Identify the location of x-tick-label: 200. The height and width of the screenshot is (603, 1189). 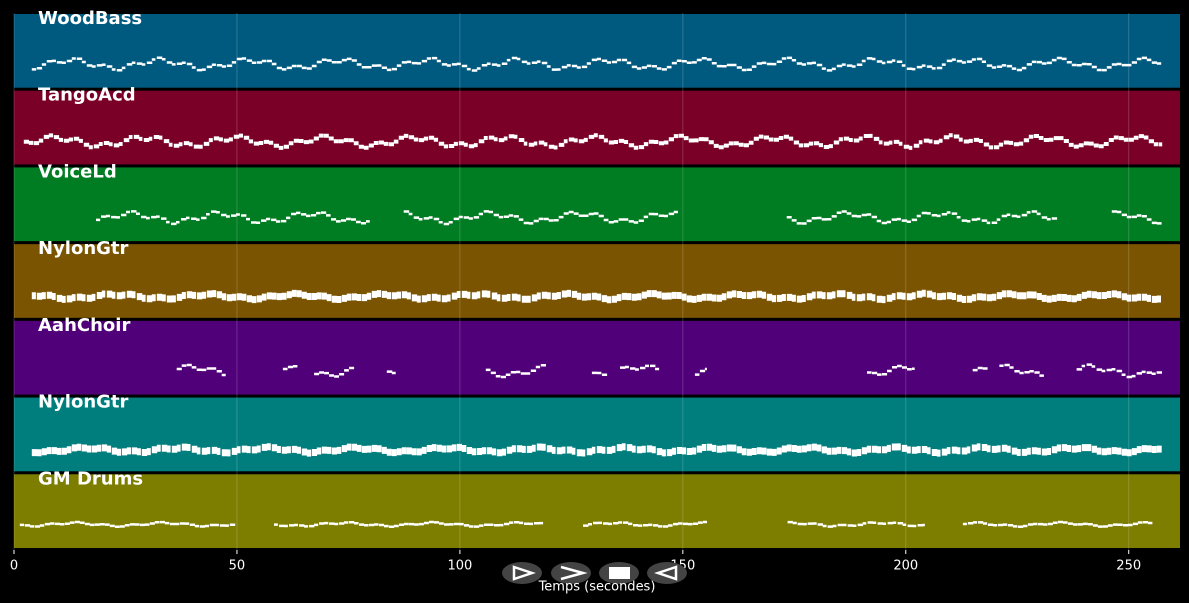
(905, 566).